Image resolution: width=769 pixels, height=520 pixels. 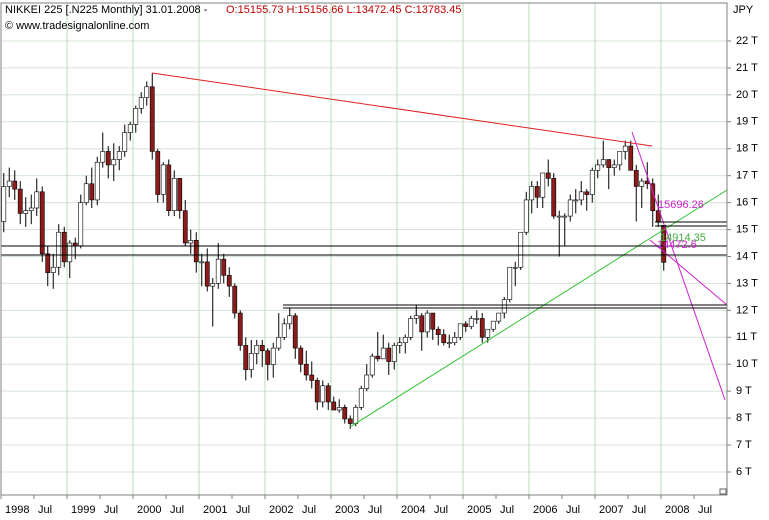 I want to click on resize-icon, so click(x=723, y=491).